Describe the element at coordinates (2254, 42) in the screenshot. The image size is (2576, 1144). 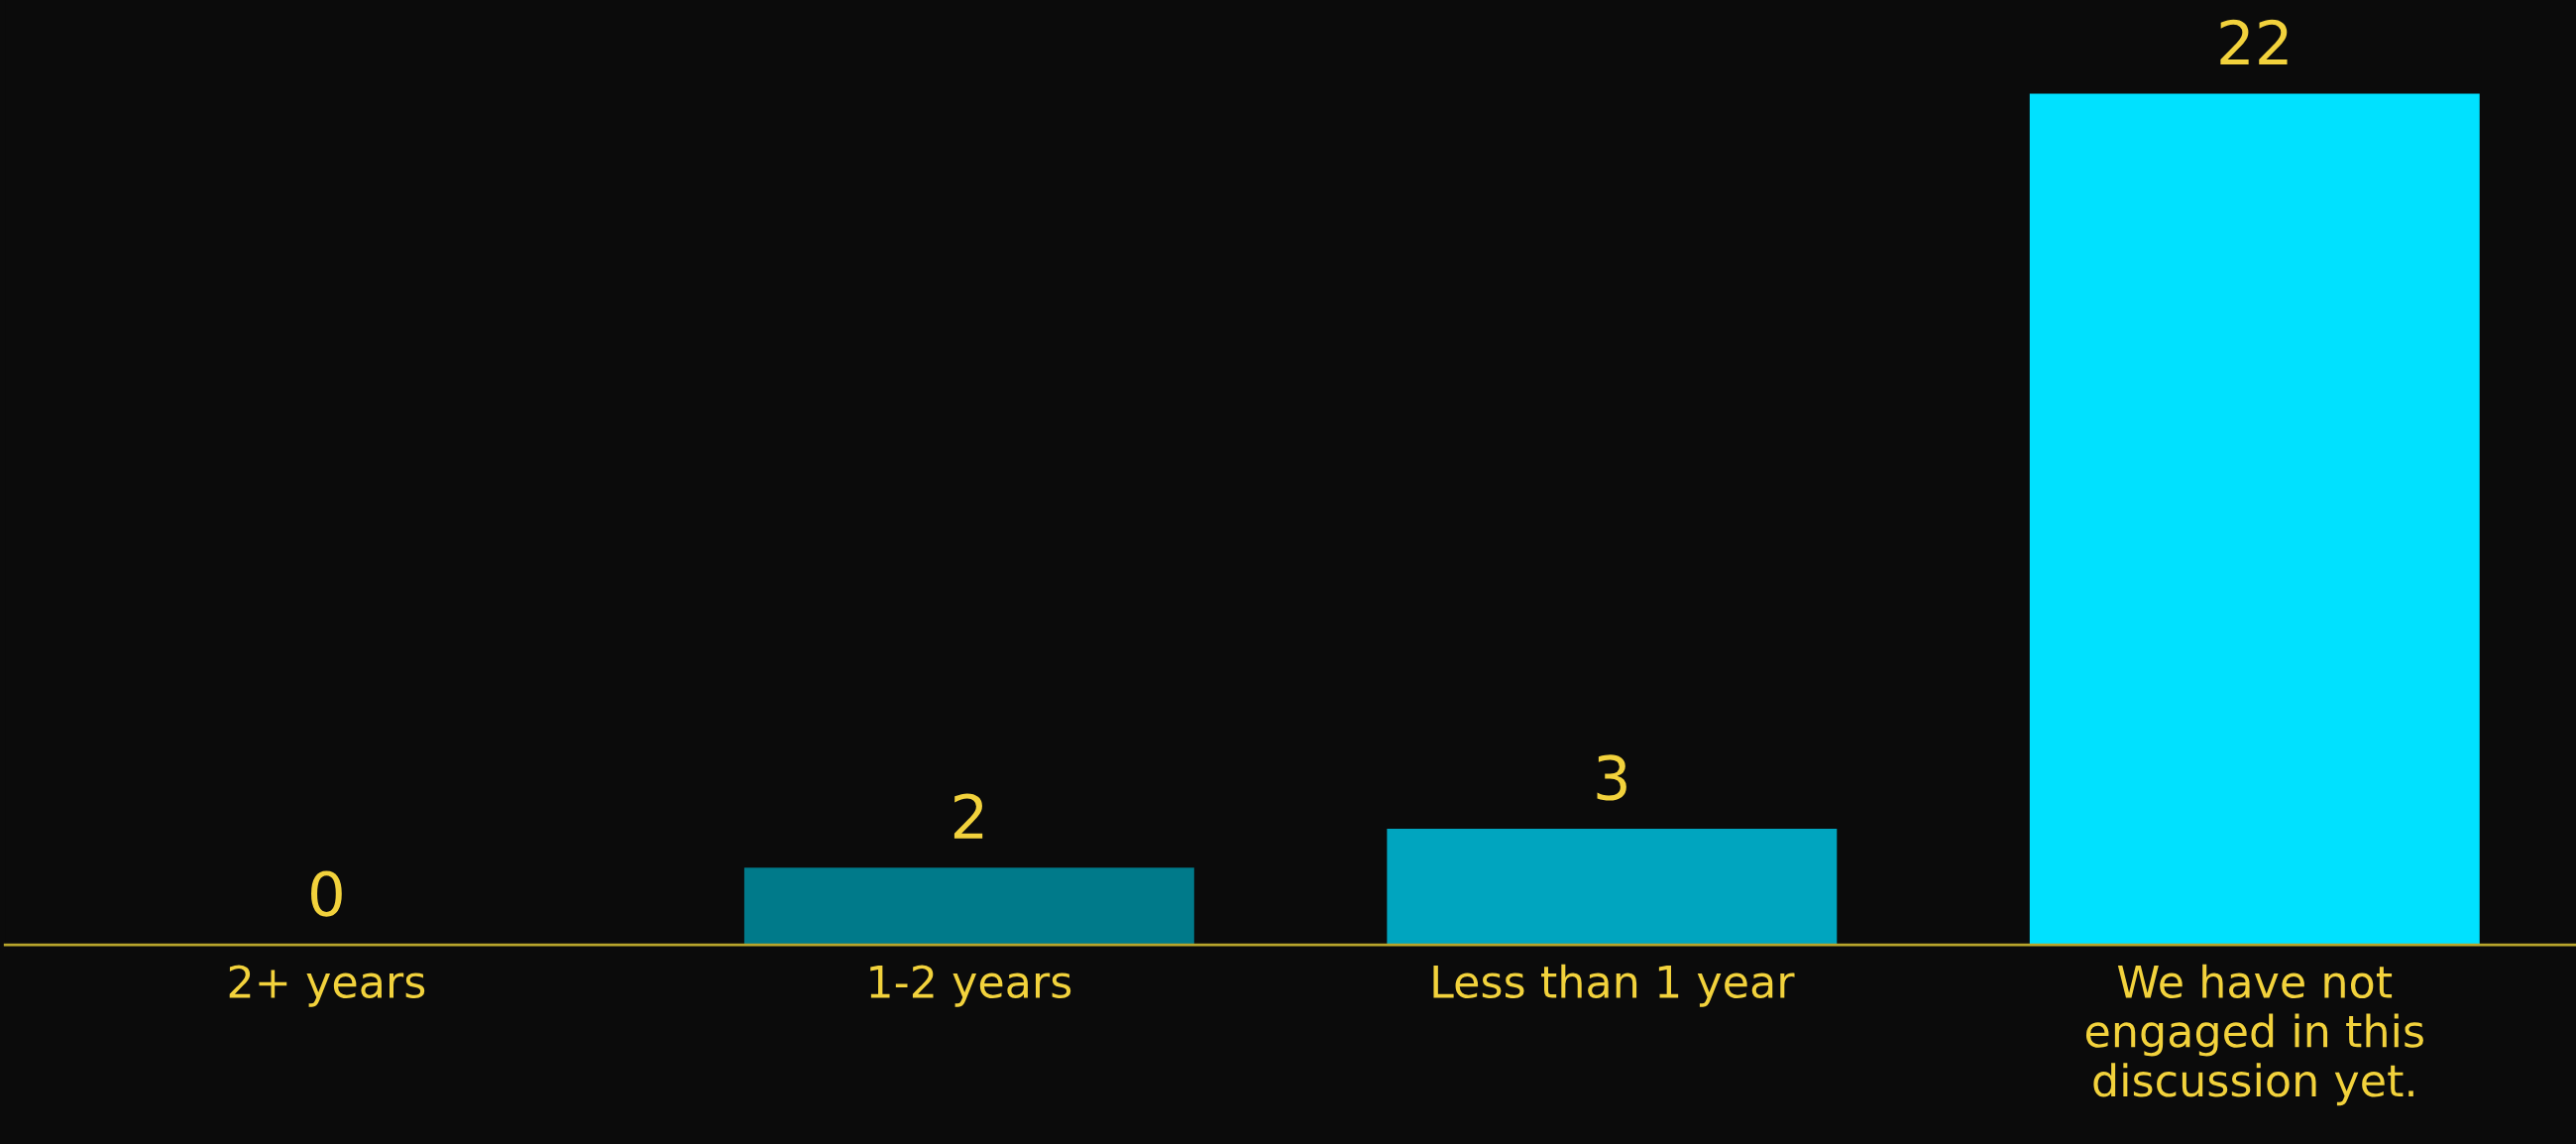
I see `data-label: 22` at that location.